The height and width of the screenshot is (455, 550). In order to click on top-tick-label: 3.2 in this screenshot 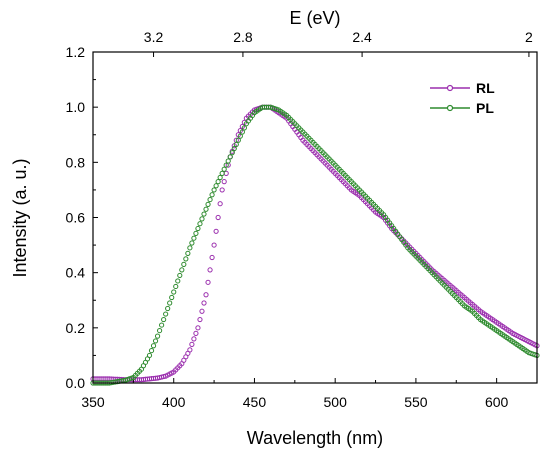, I will do `click(154, 37)`.